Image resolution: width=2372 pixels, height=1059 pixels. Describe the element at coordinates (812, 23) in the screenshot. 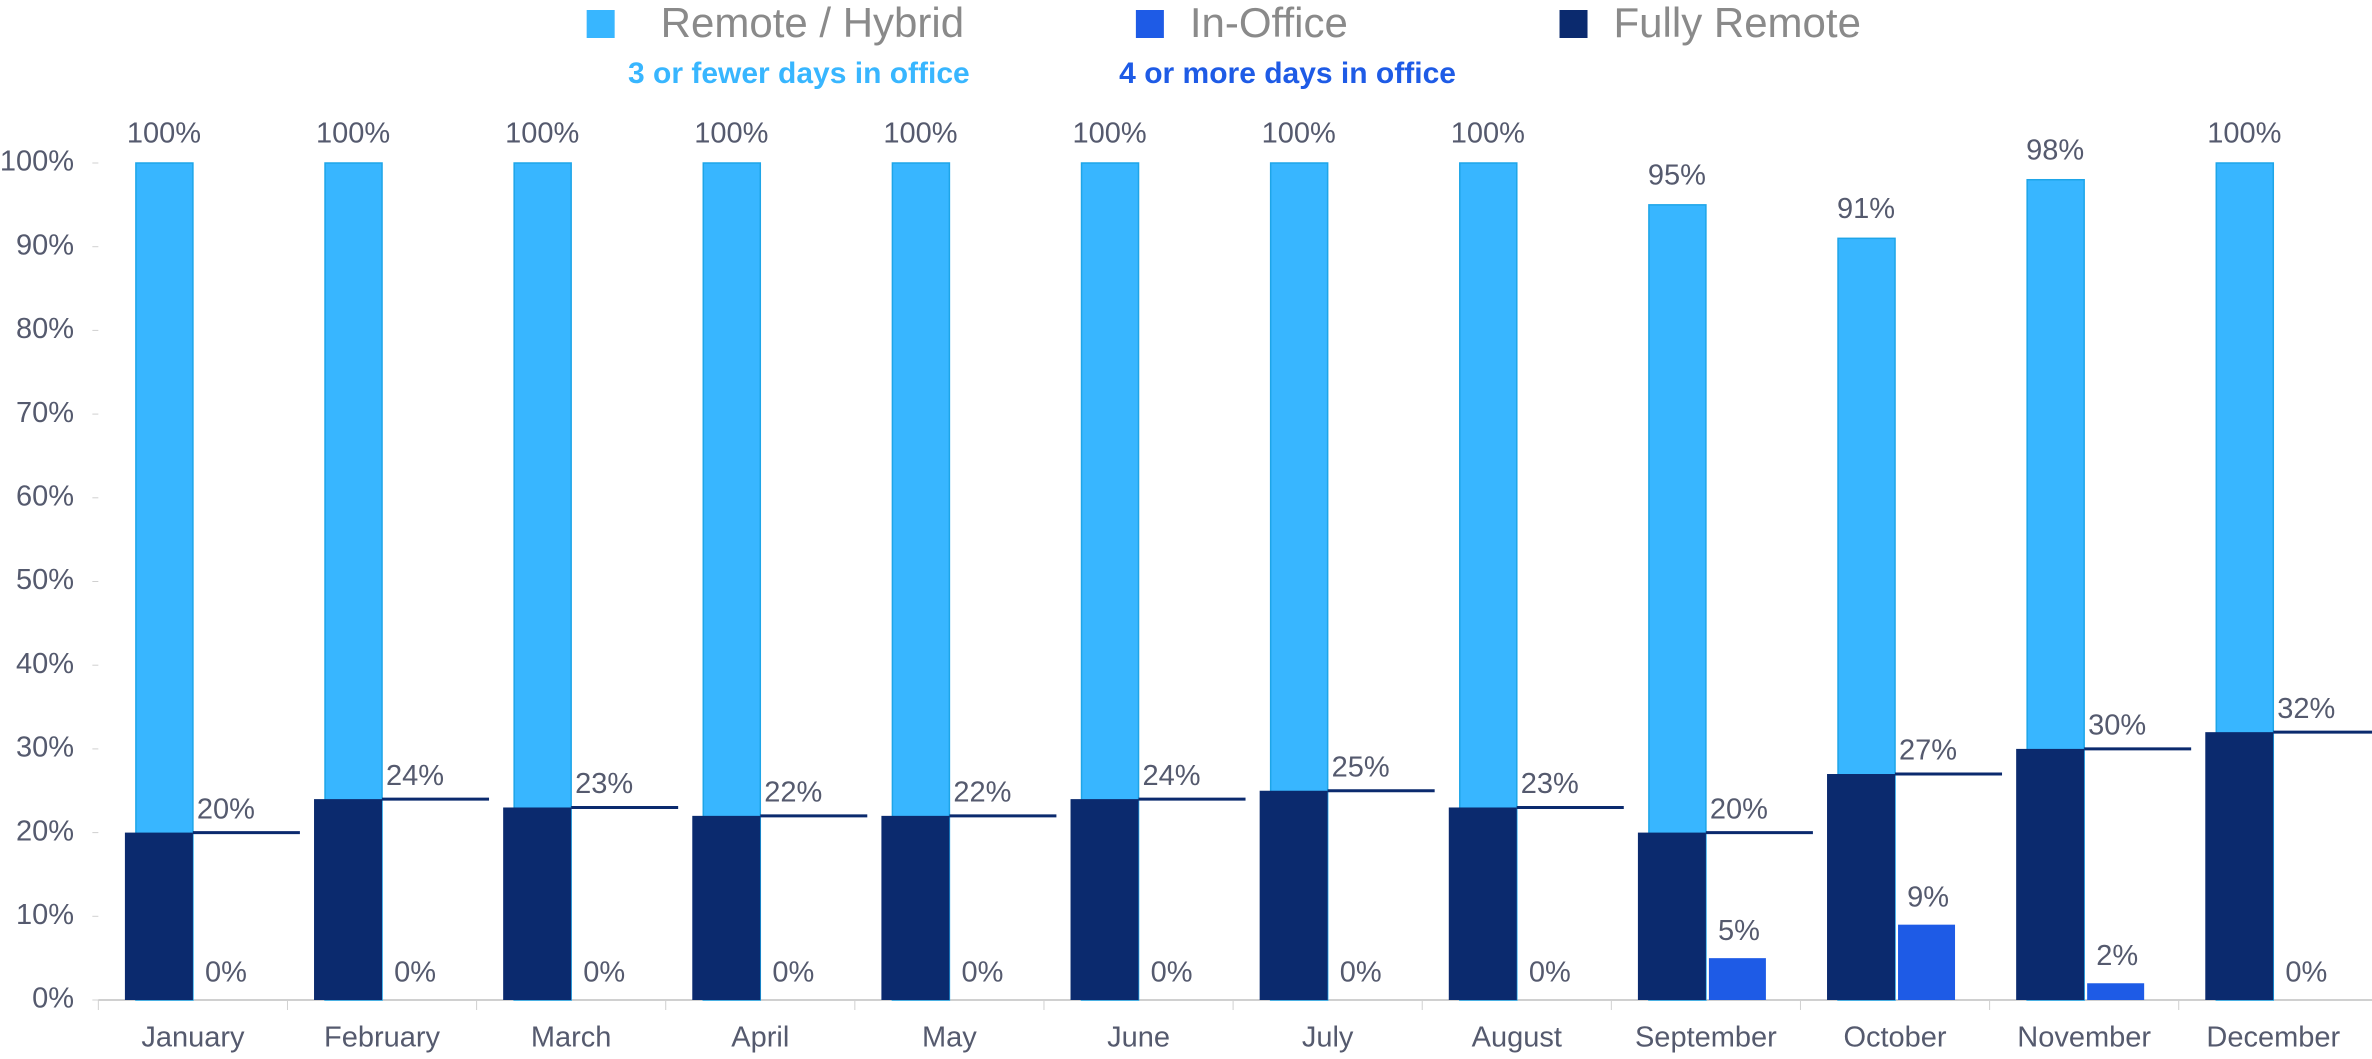

I see `legend-label: Remote / Hybrid` at that location.